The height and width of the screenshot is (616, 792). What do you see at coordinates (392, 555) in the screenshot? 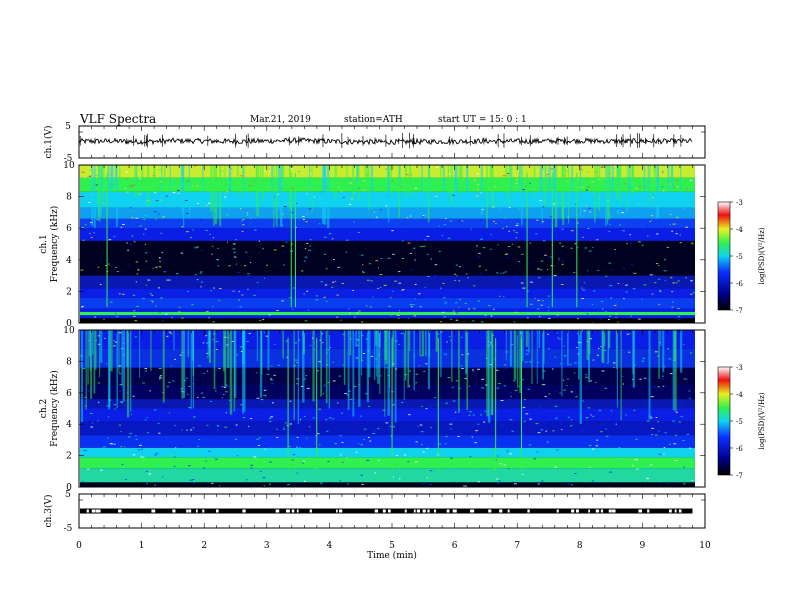
I see `x-axis-label: Time (min)` at bounding box center [392, 555].